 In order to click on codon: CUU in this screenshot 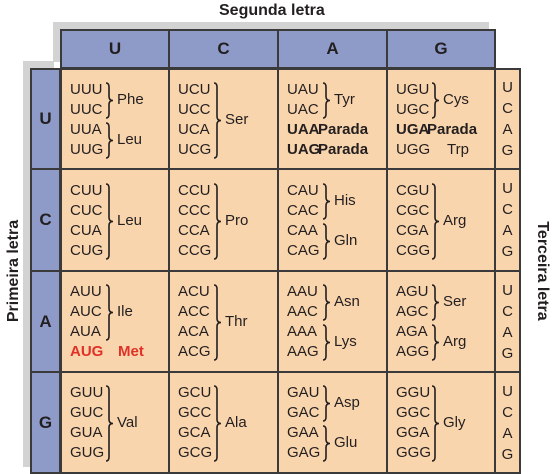, I will do `click(86, 190)`.